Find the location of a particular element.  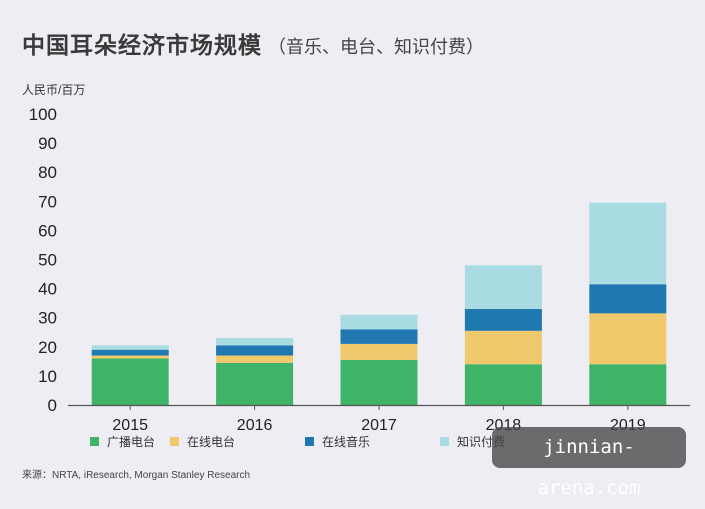

y-tick-label: 100 is located at coordinates (43, 114).